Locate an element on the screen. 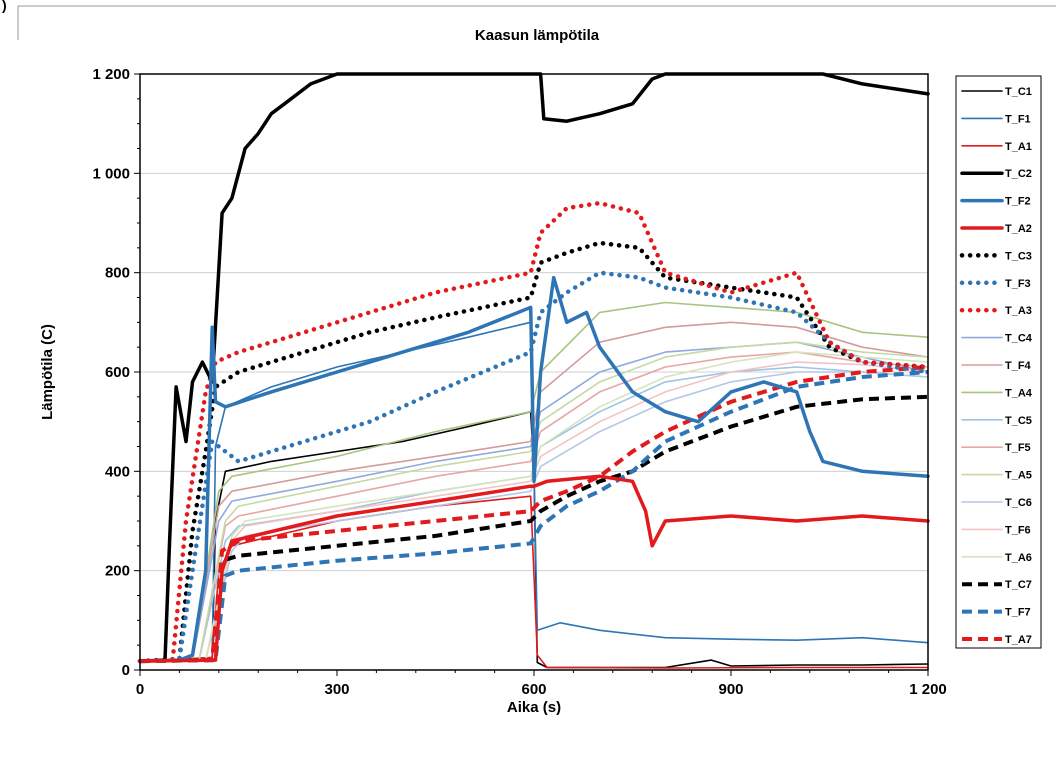 The width and height of the screenshot is (1056, 763). y-tick-label-2: 400 is located at coordinates (117, 471).